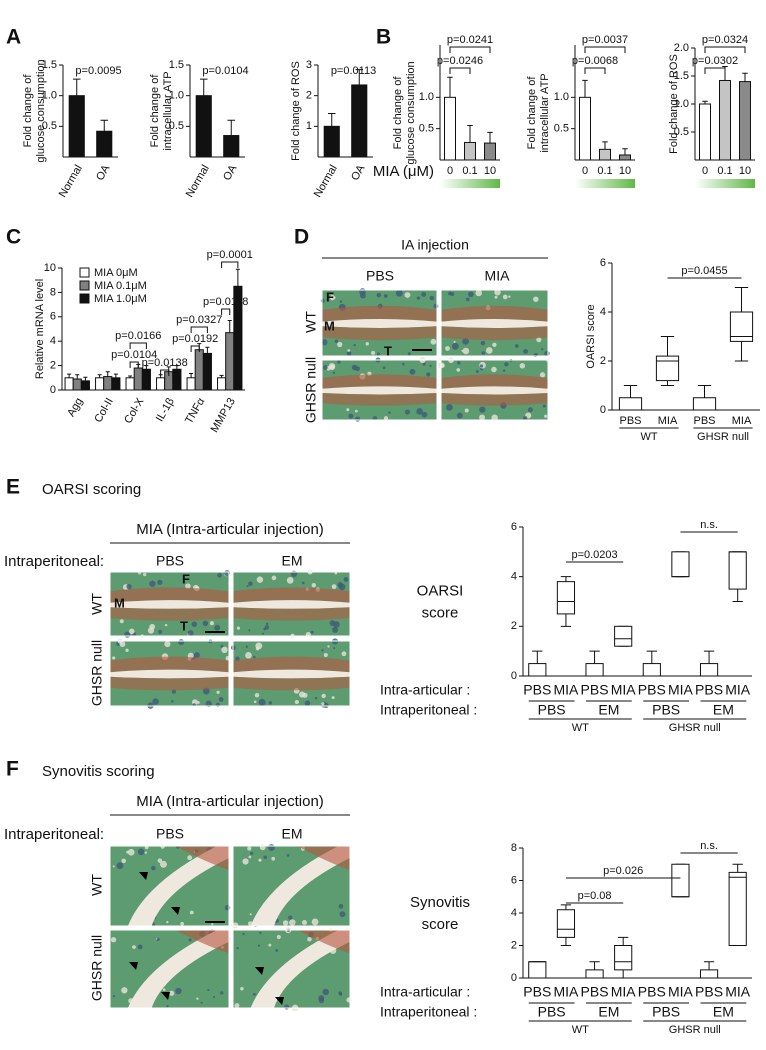 Image resolution: width=766 pixels, height=1050 pixels. I want to click on x-tick-label: 0, so click(585, 171).